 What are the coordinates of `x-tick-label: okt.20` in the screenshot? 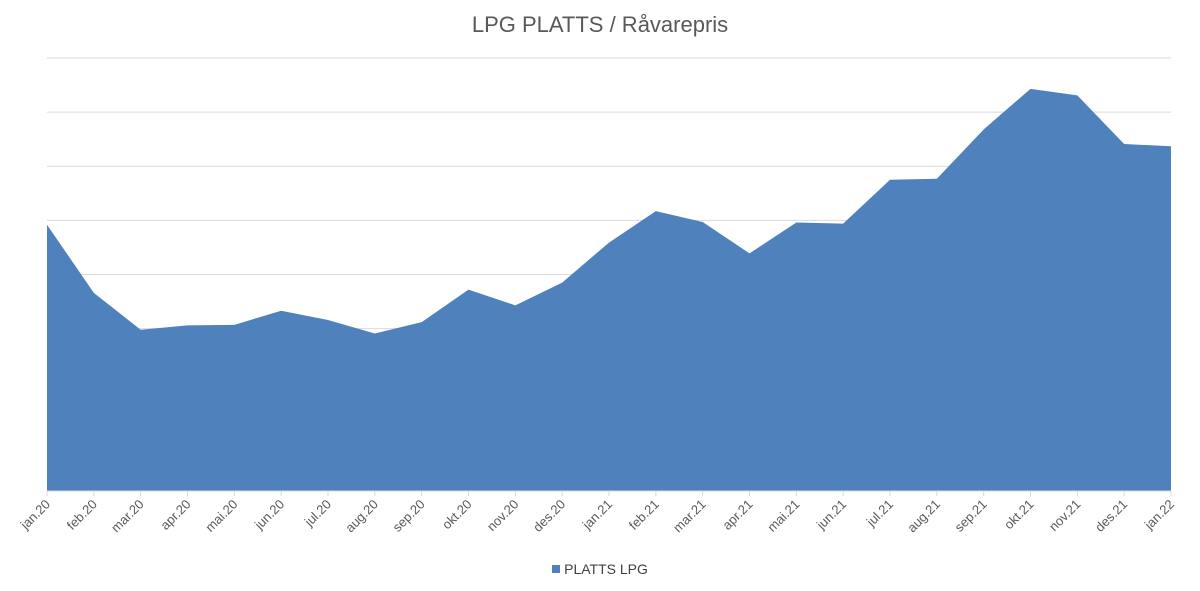 It's located at (457, 515).